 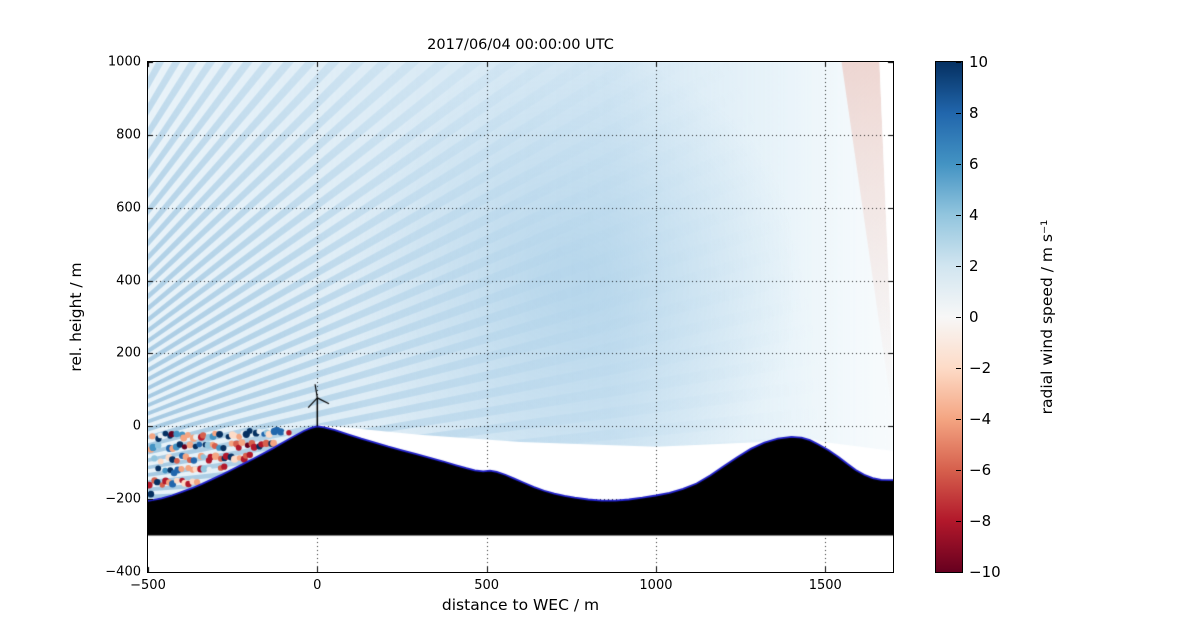 What do you see at coordinates (974, 266) in the screenshot?
I see `colorbar-tick-label: 2` at bounding box center [974, 266].